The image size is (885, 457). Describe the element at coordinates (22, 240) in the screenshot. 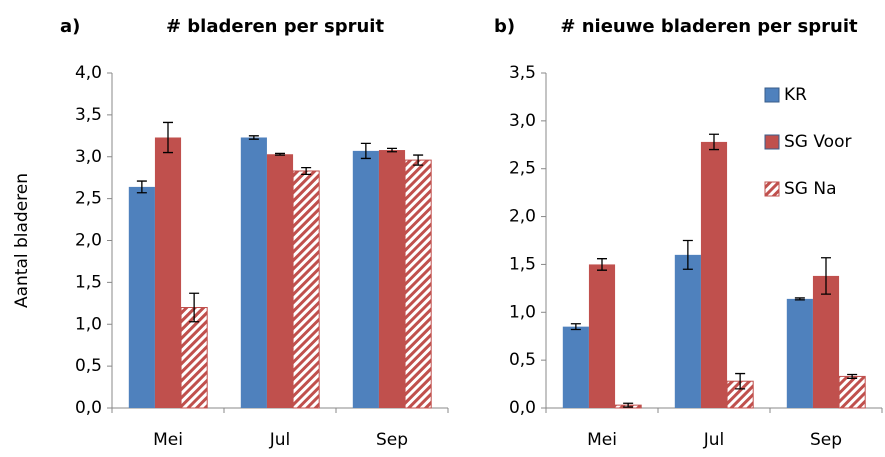

I see `y-axis-label: Aantal bladeren` at that location.